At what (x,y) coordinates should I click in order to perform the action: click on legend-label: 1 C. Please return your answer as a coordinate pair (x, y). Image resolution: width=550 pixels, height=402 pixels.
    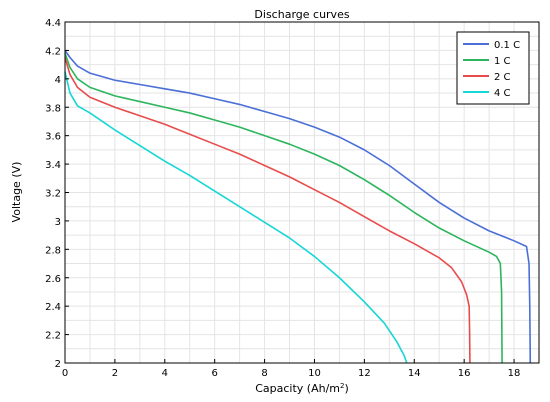
    Looking at the image, I should click on (502, 61).